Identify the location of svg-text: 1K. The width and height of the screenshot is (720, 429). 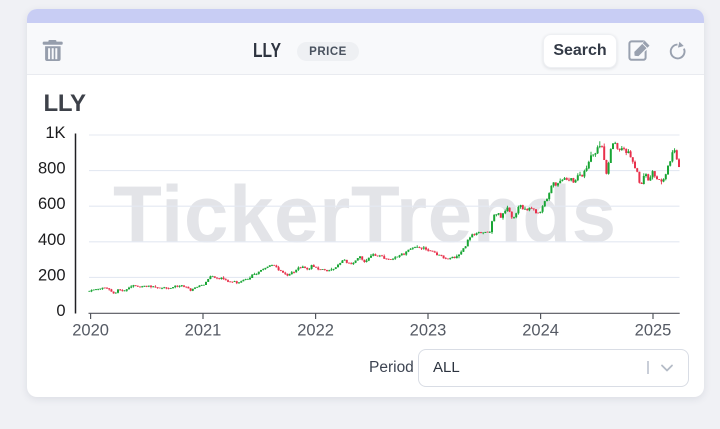
(55, 133).